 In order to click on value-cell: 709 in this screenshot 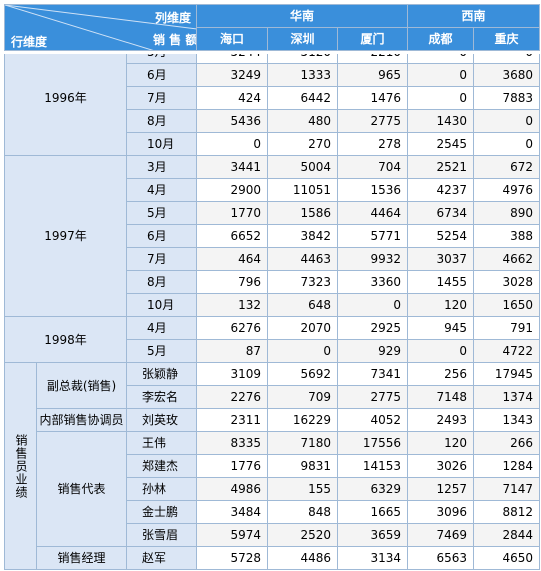, I will do `click(302, 397)`.